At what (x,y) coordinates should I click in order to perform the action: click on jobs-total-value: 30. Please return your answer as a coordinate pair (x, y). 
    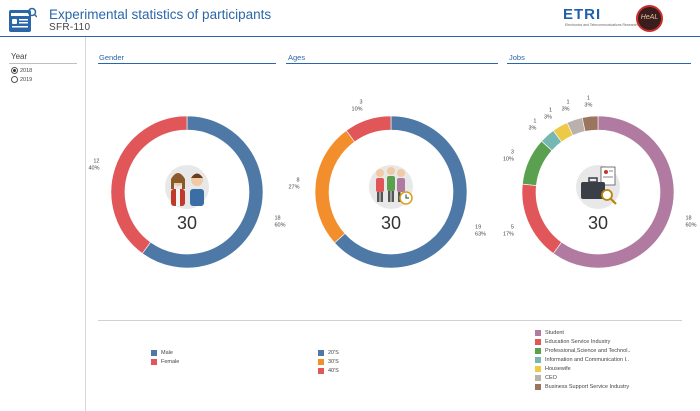
    Looking at the image, I should click on (598, 223).